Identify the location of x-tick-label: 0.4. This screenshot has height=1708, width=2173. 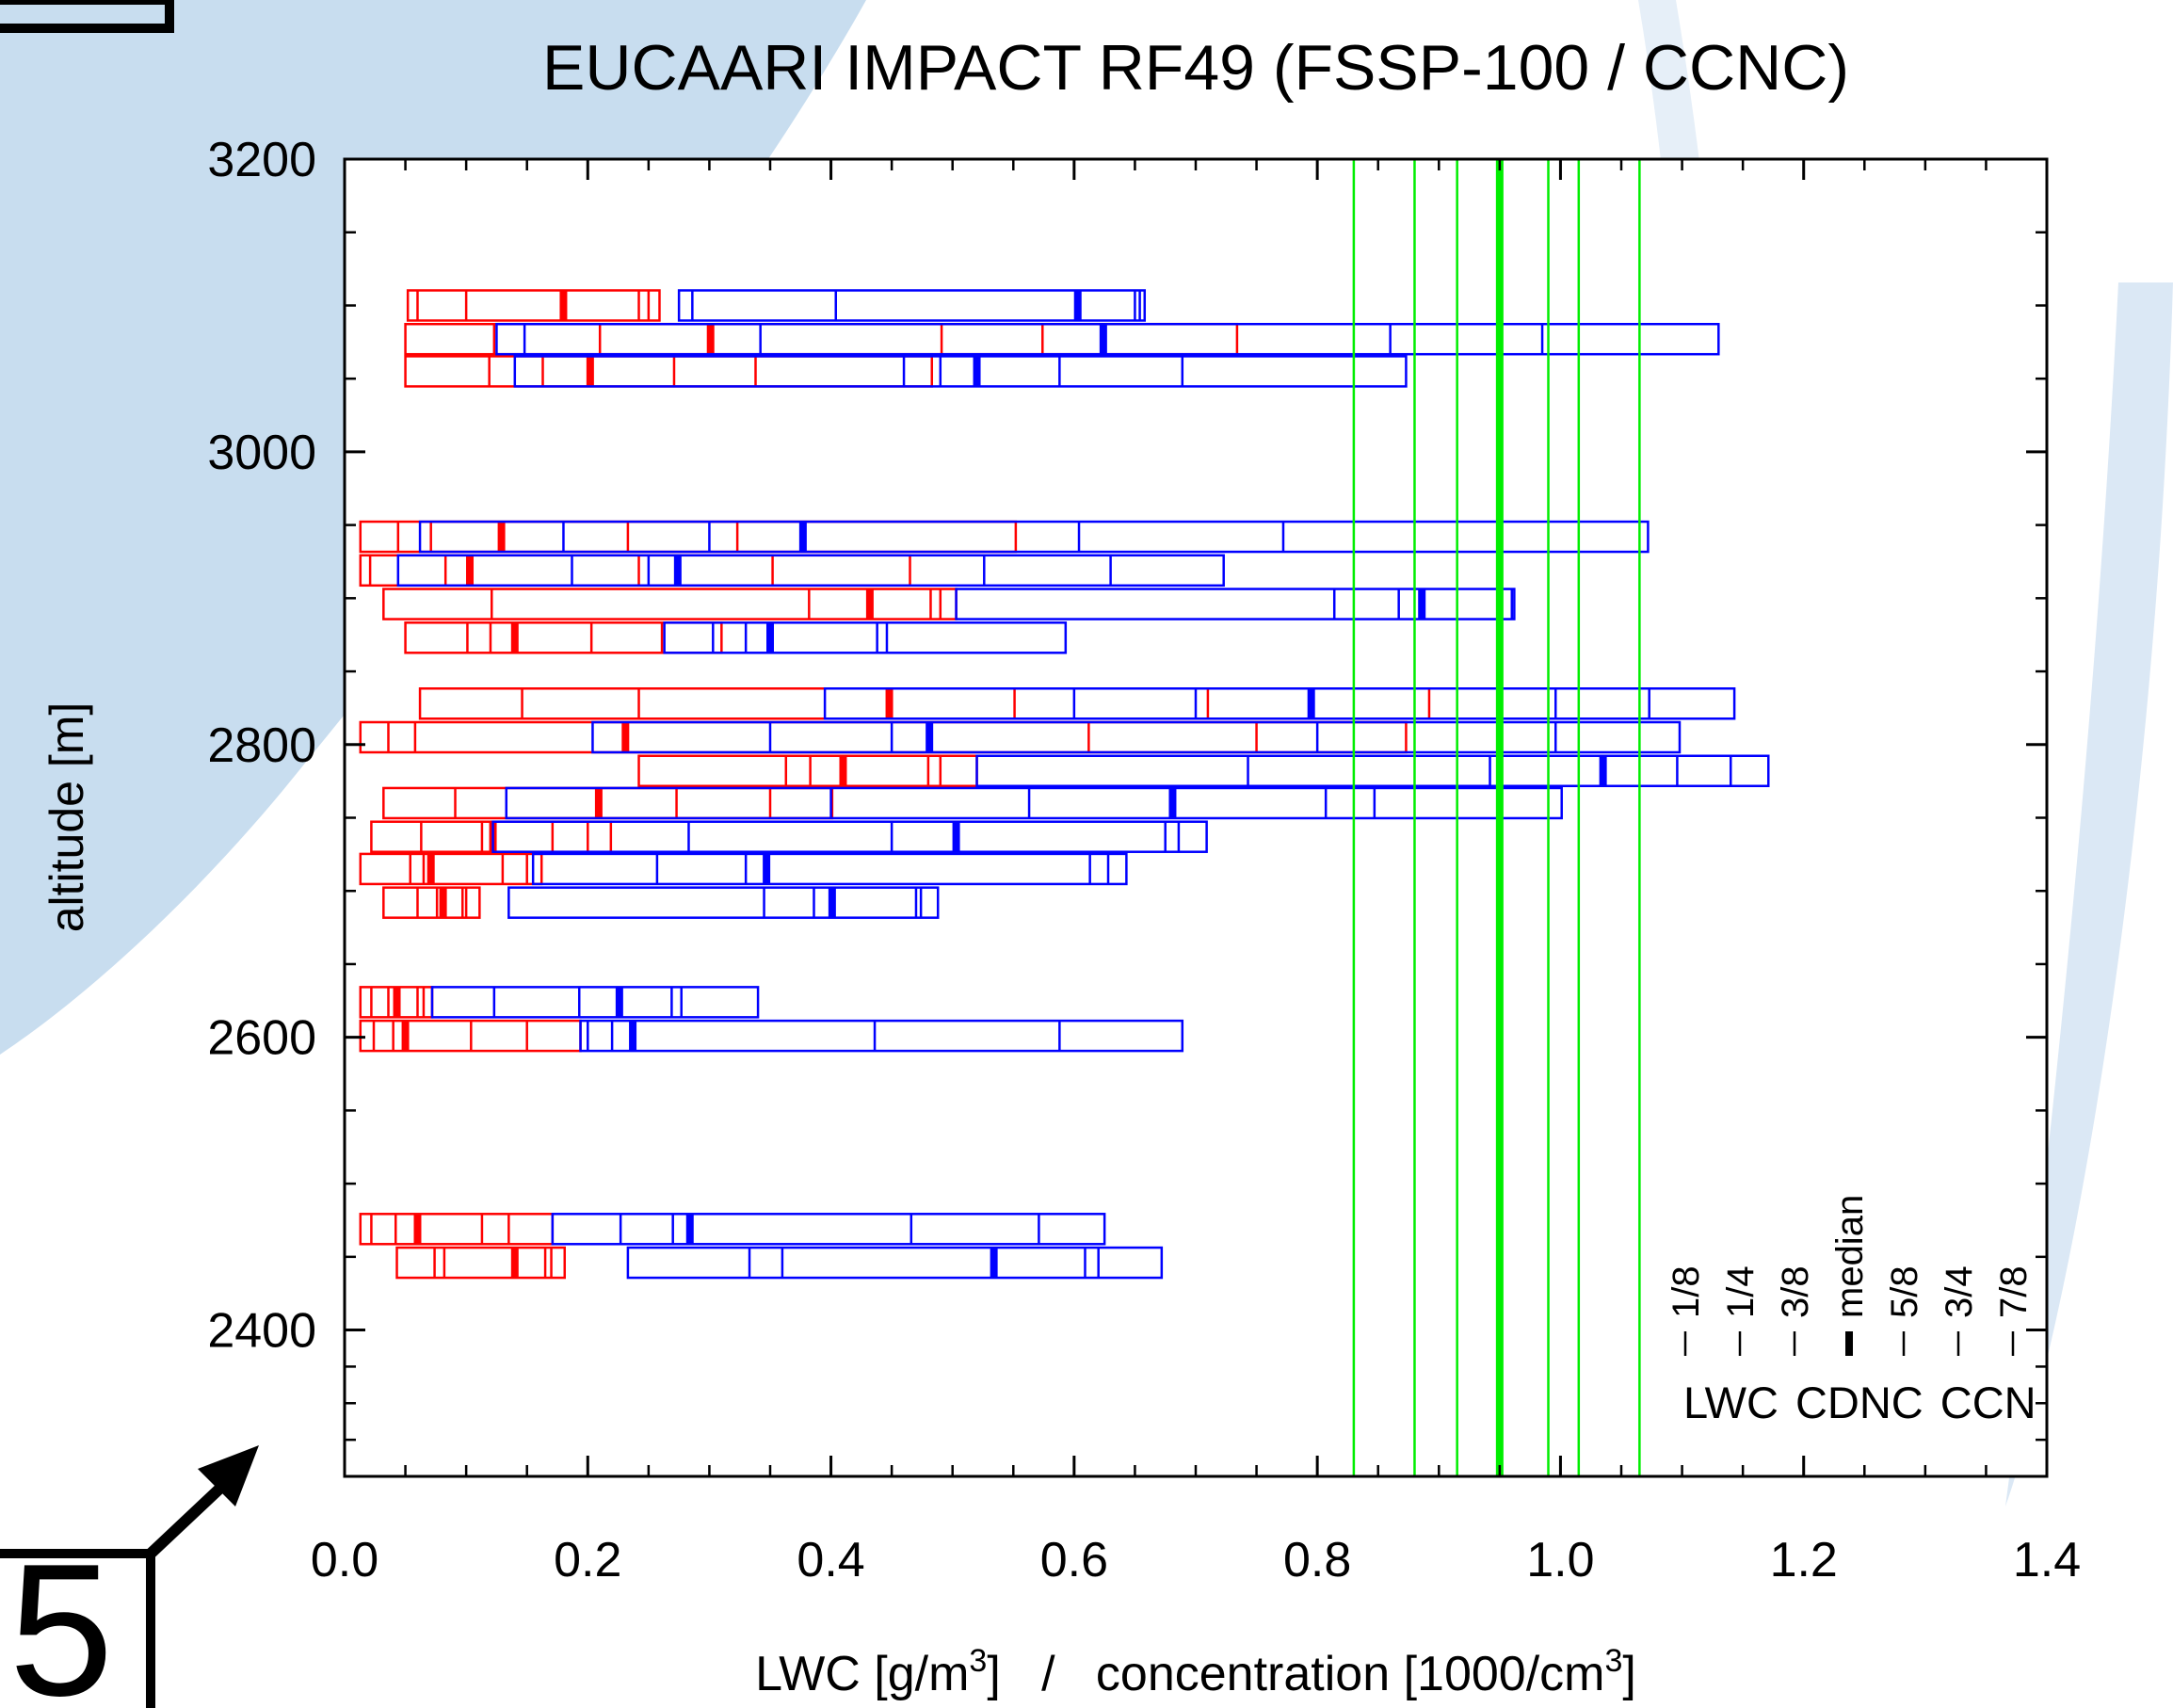
(830, 1560).